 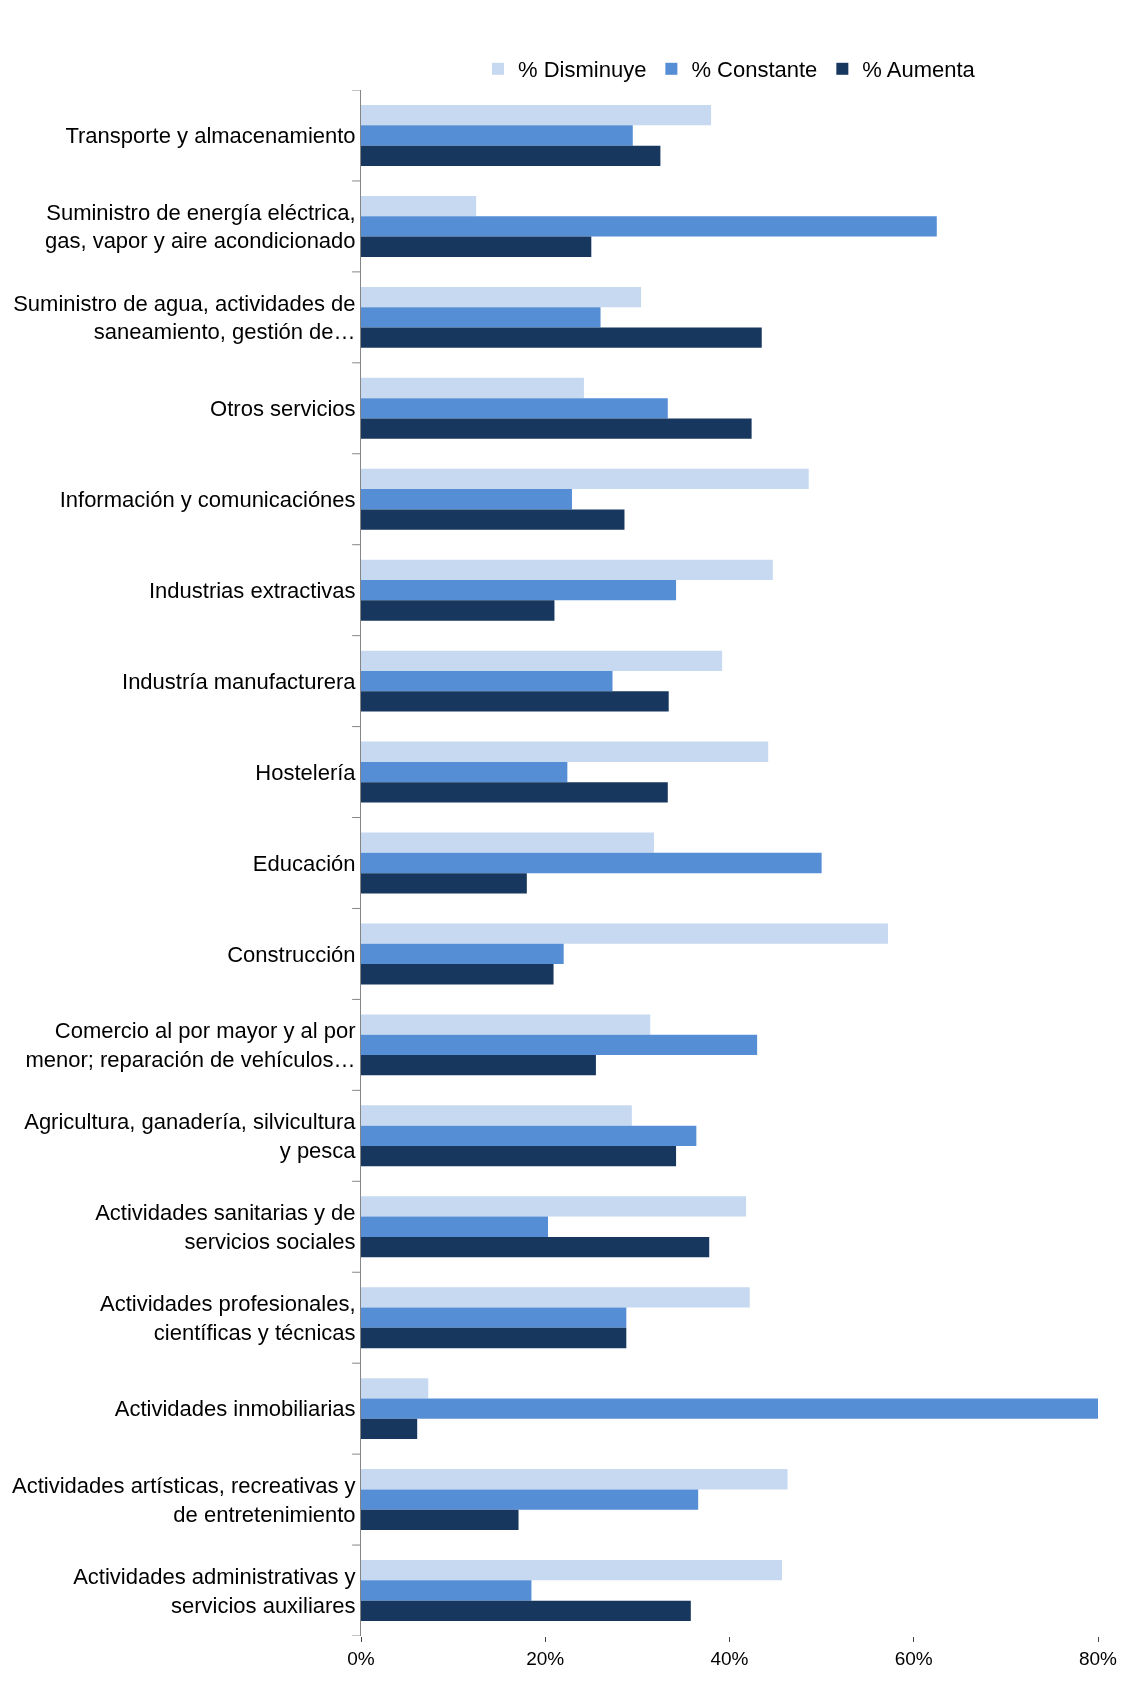 What do you see at coordinates (235, 1409) in the screenshot?
I see `y-tick-label: Actividades inmobiliarias` at bounding box center [235, 1409].